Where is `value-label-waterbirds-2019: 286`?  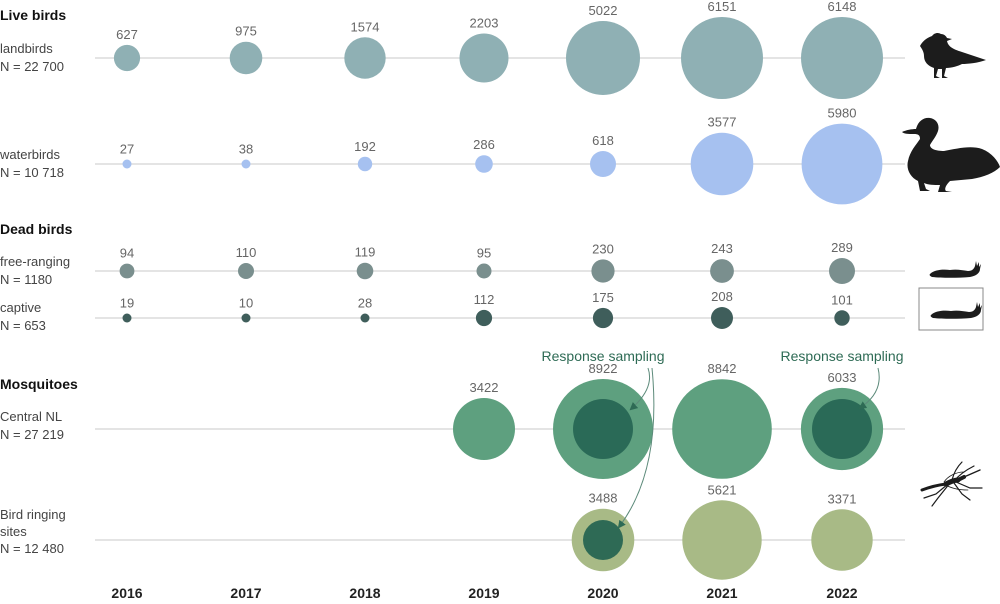
value-label-waterbirds-2019: 286 is located at coordinates (484, 144).